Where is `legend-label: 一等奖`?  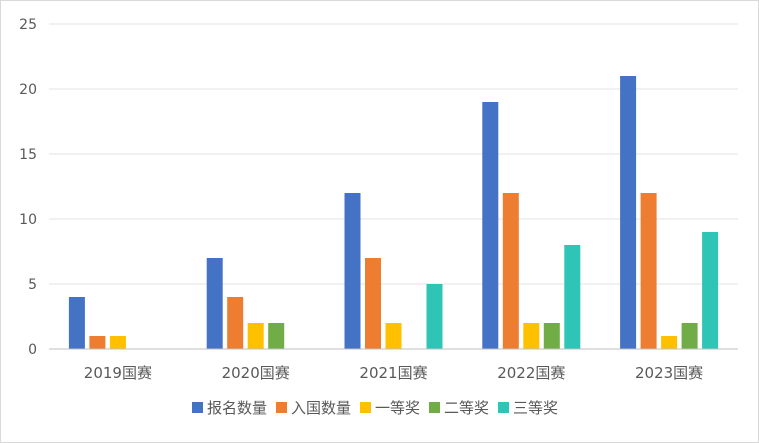 legend-label: 一等奖 is located at coordinates (397, 408).